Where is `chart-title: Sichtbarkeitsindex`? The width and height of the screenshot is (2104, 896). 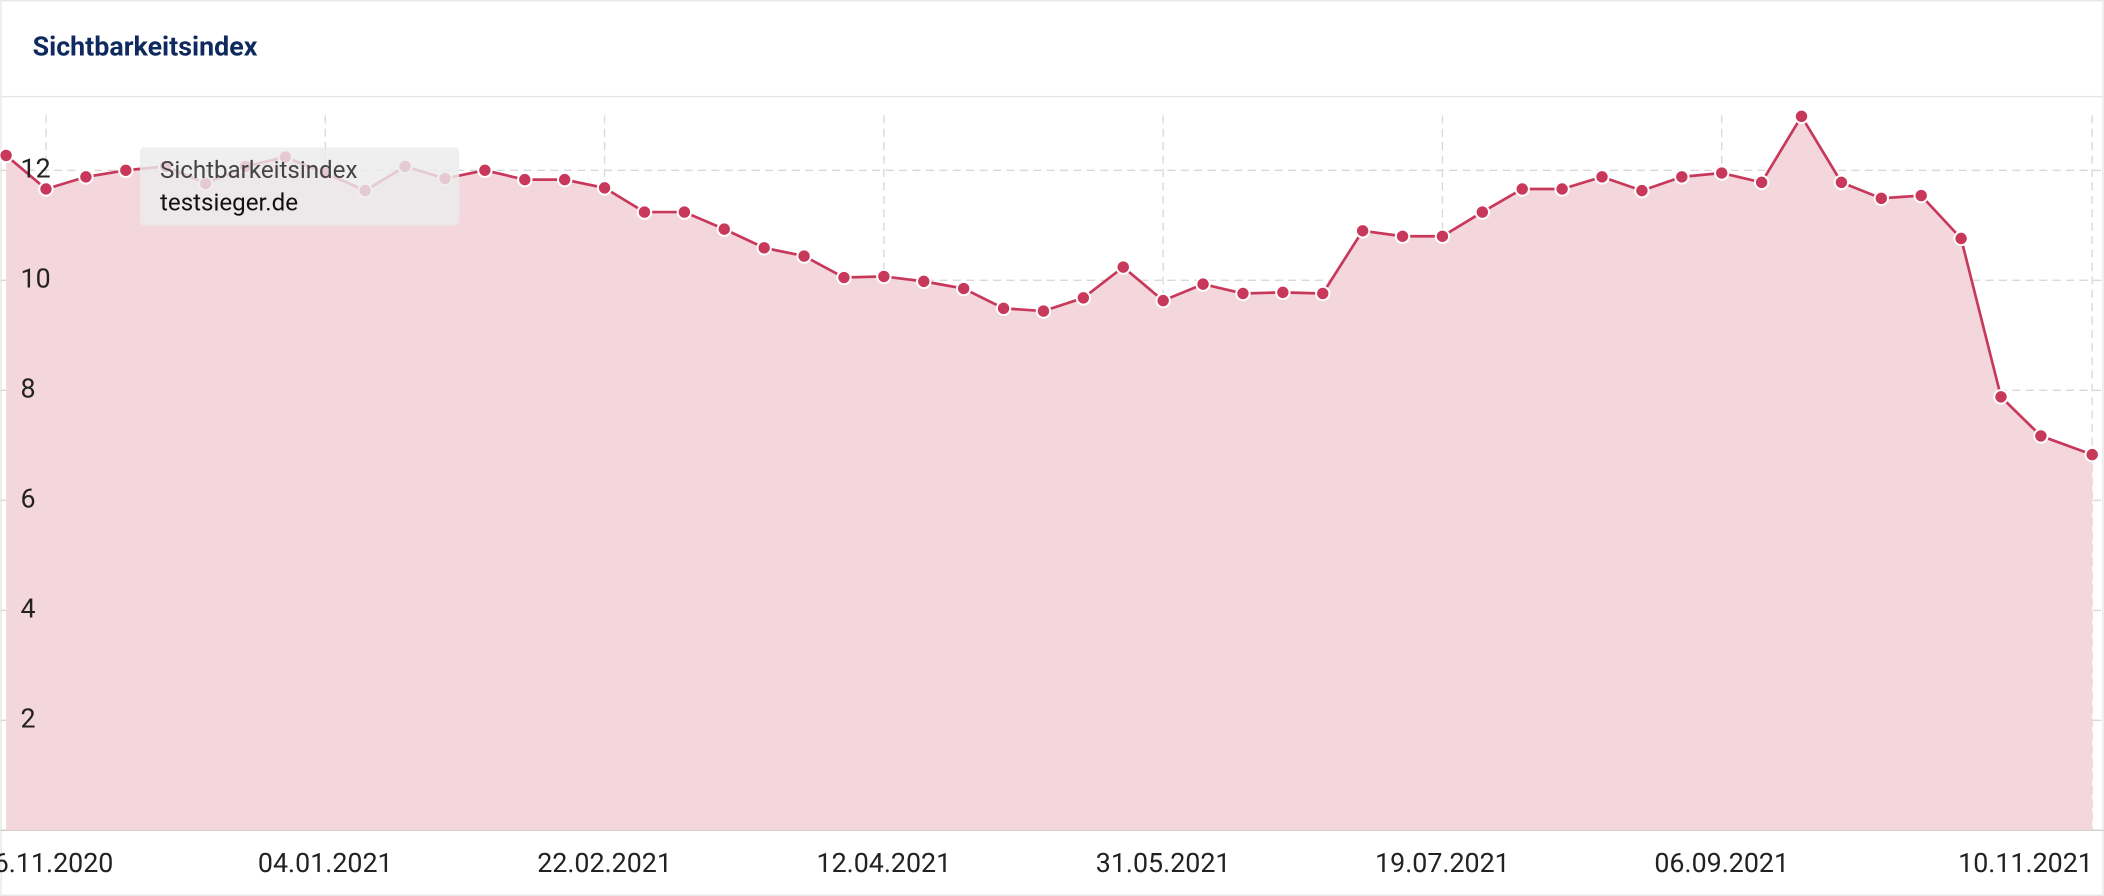 chart-title: Sichtbarkeitsindex is located at coordinates (145, 46).